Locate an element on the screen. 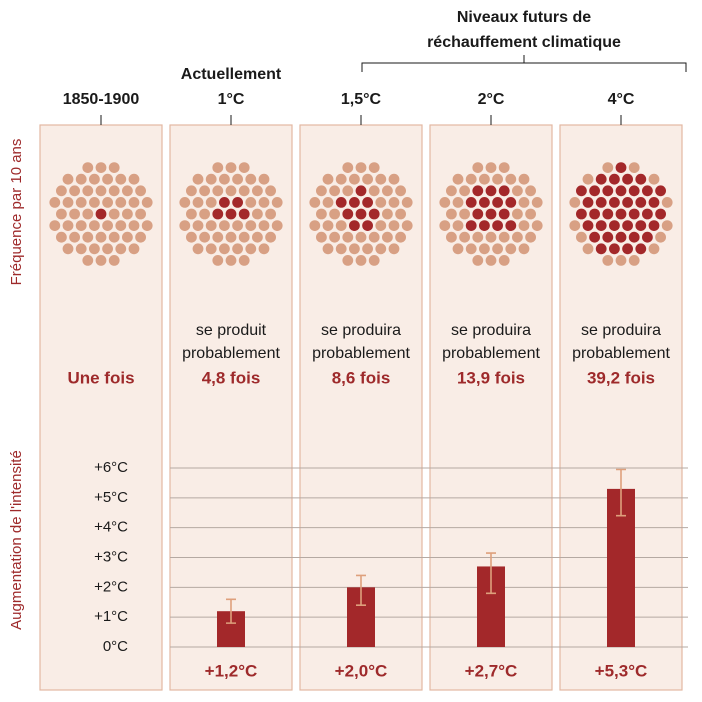  note: Actuellement is located at coordinates (231, 74).